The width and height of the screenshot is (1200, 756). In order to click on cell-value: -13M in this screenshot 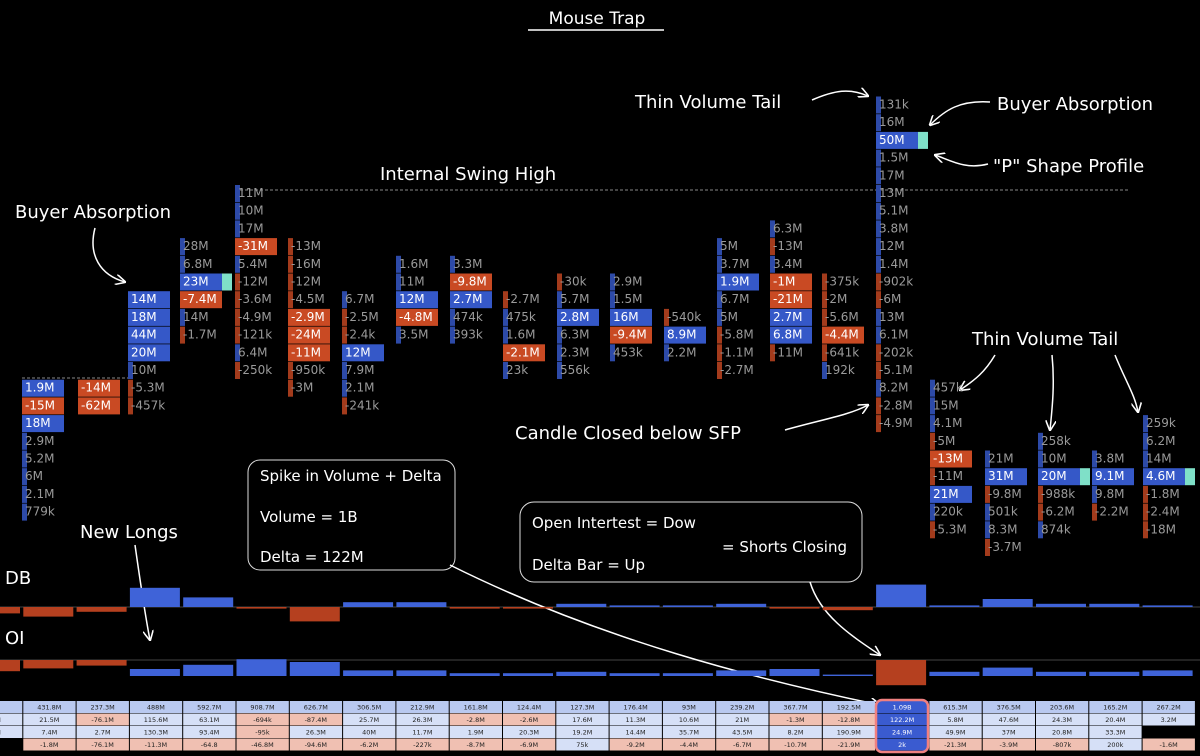, I will do `click(306, 246)`.